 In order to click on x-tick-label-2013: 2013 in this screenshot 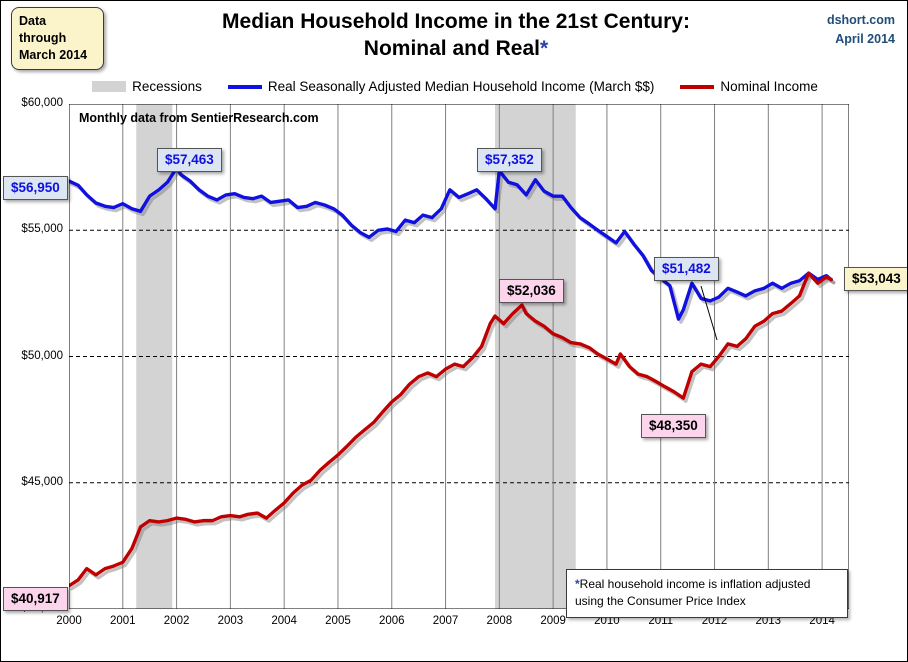, I will do `click(768, 621)`.